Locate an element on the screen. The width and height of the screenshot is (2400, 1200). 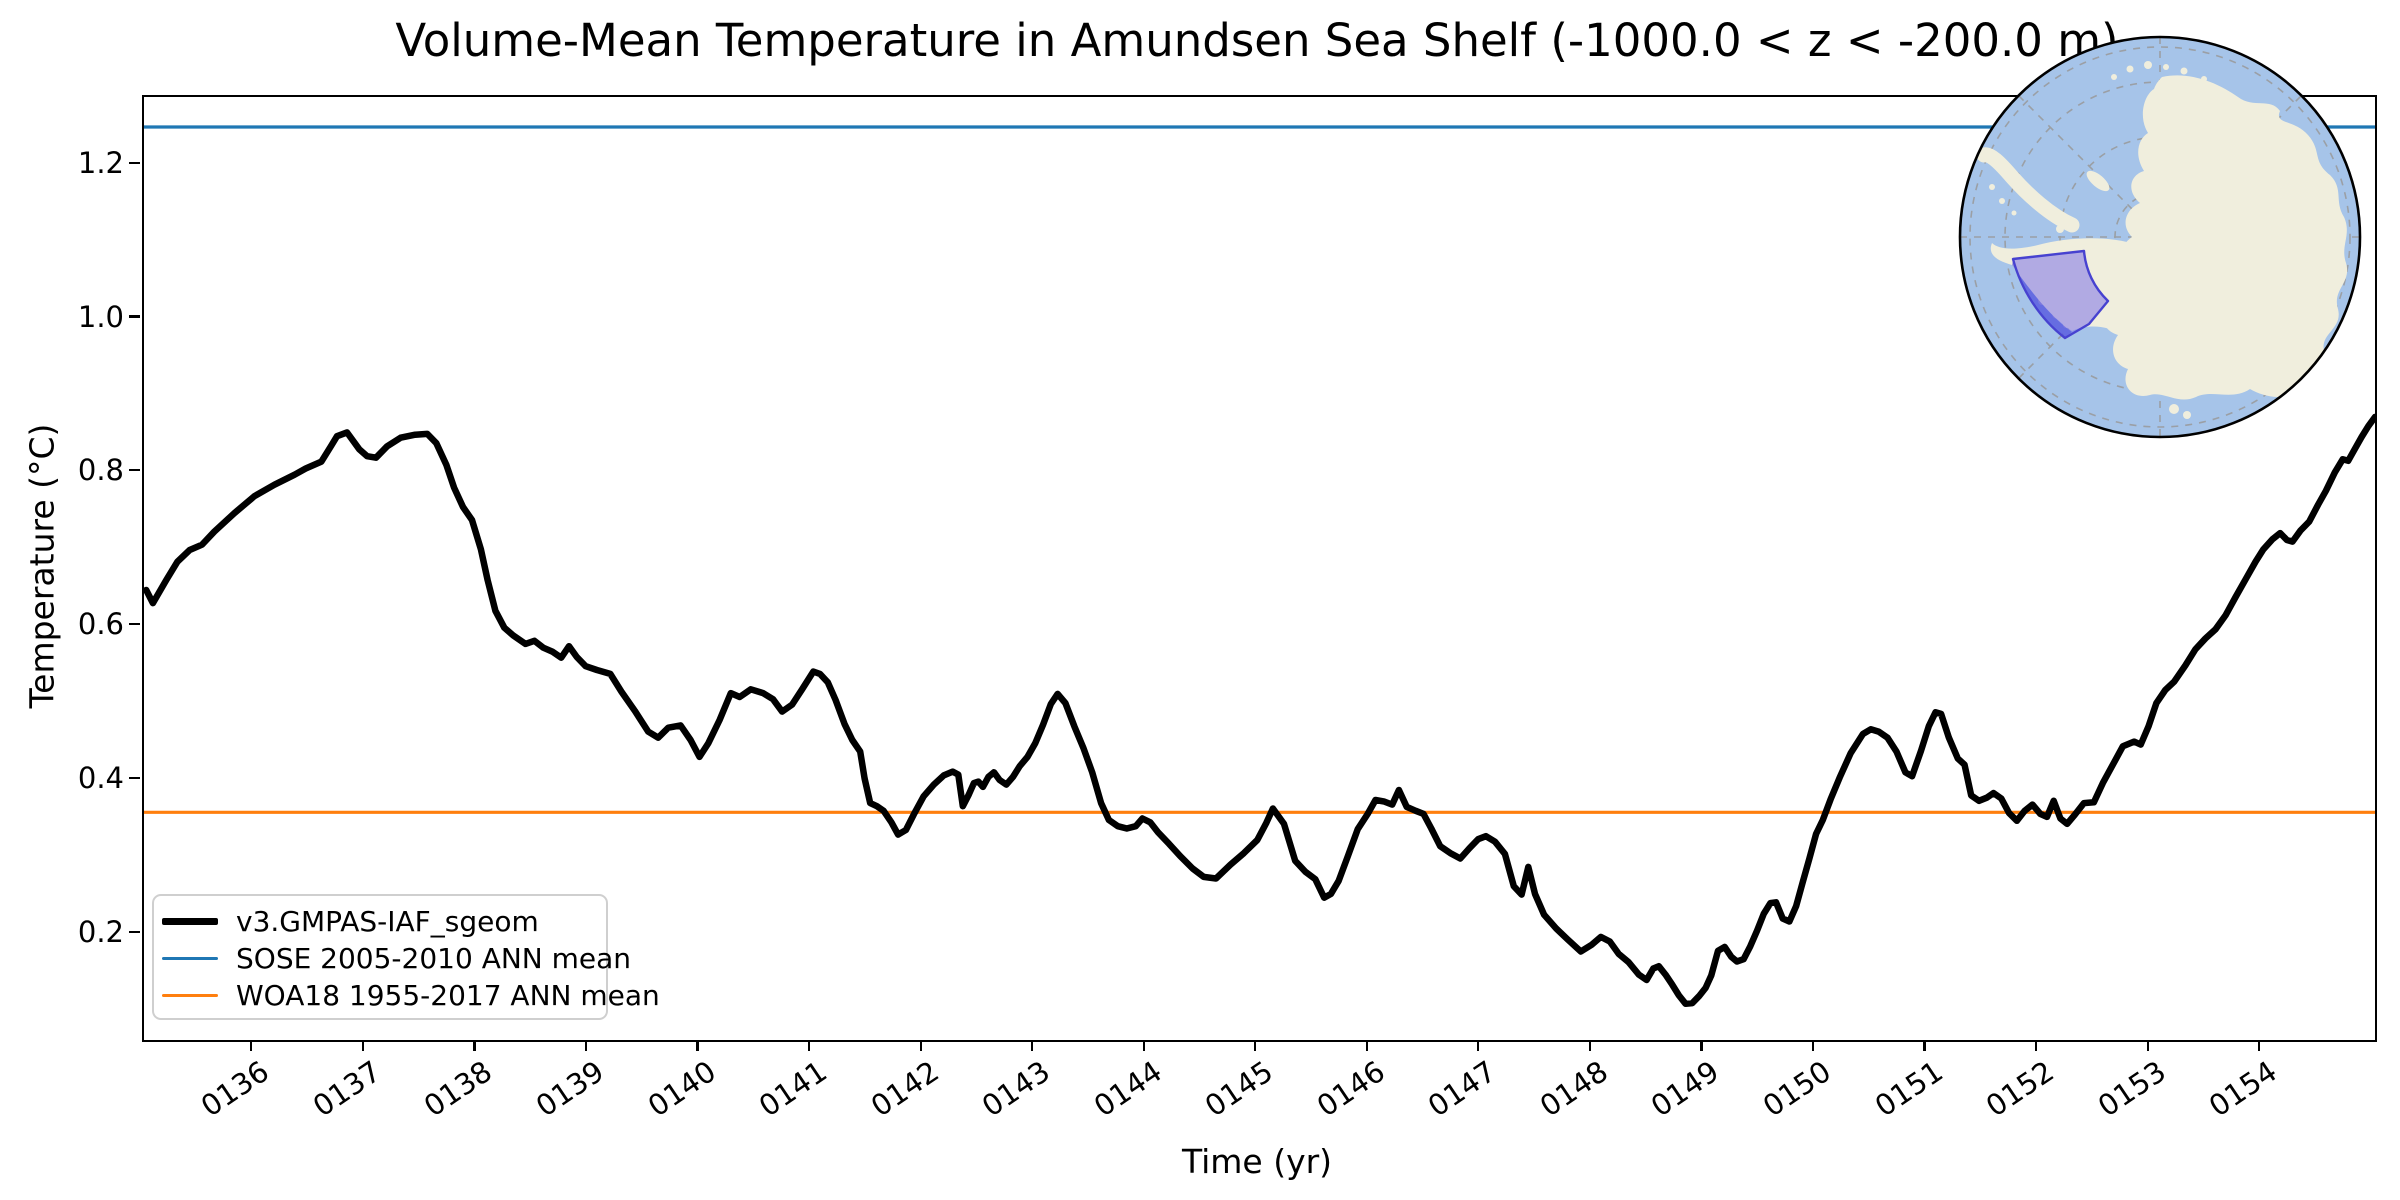
inset-map-canvas is located at coordinates (2160, 237).